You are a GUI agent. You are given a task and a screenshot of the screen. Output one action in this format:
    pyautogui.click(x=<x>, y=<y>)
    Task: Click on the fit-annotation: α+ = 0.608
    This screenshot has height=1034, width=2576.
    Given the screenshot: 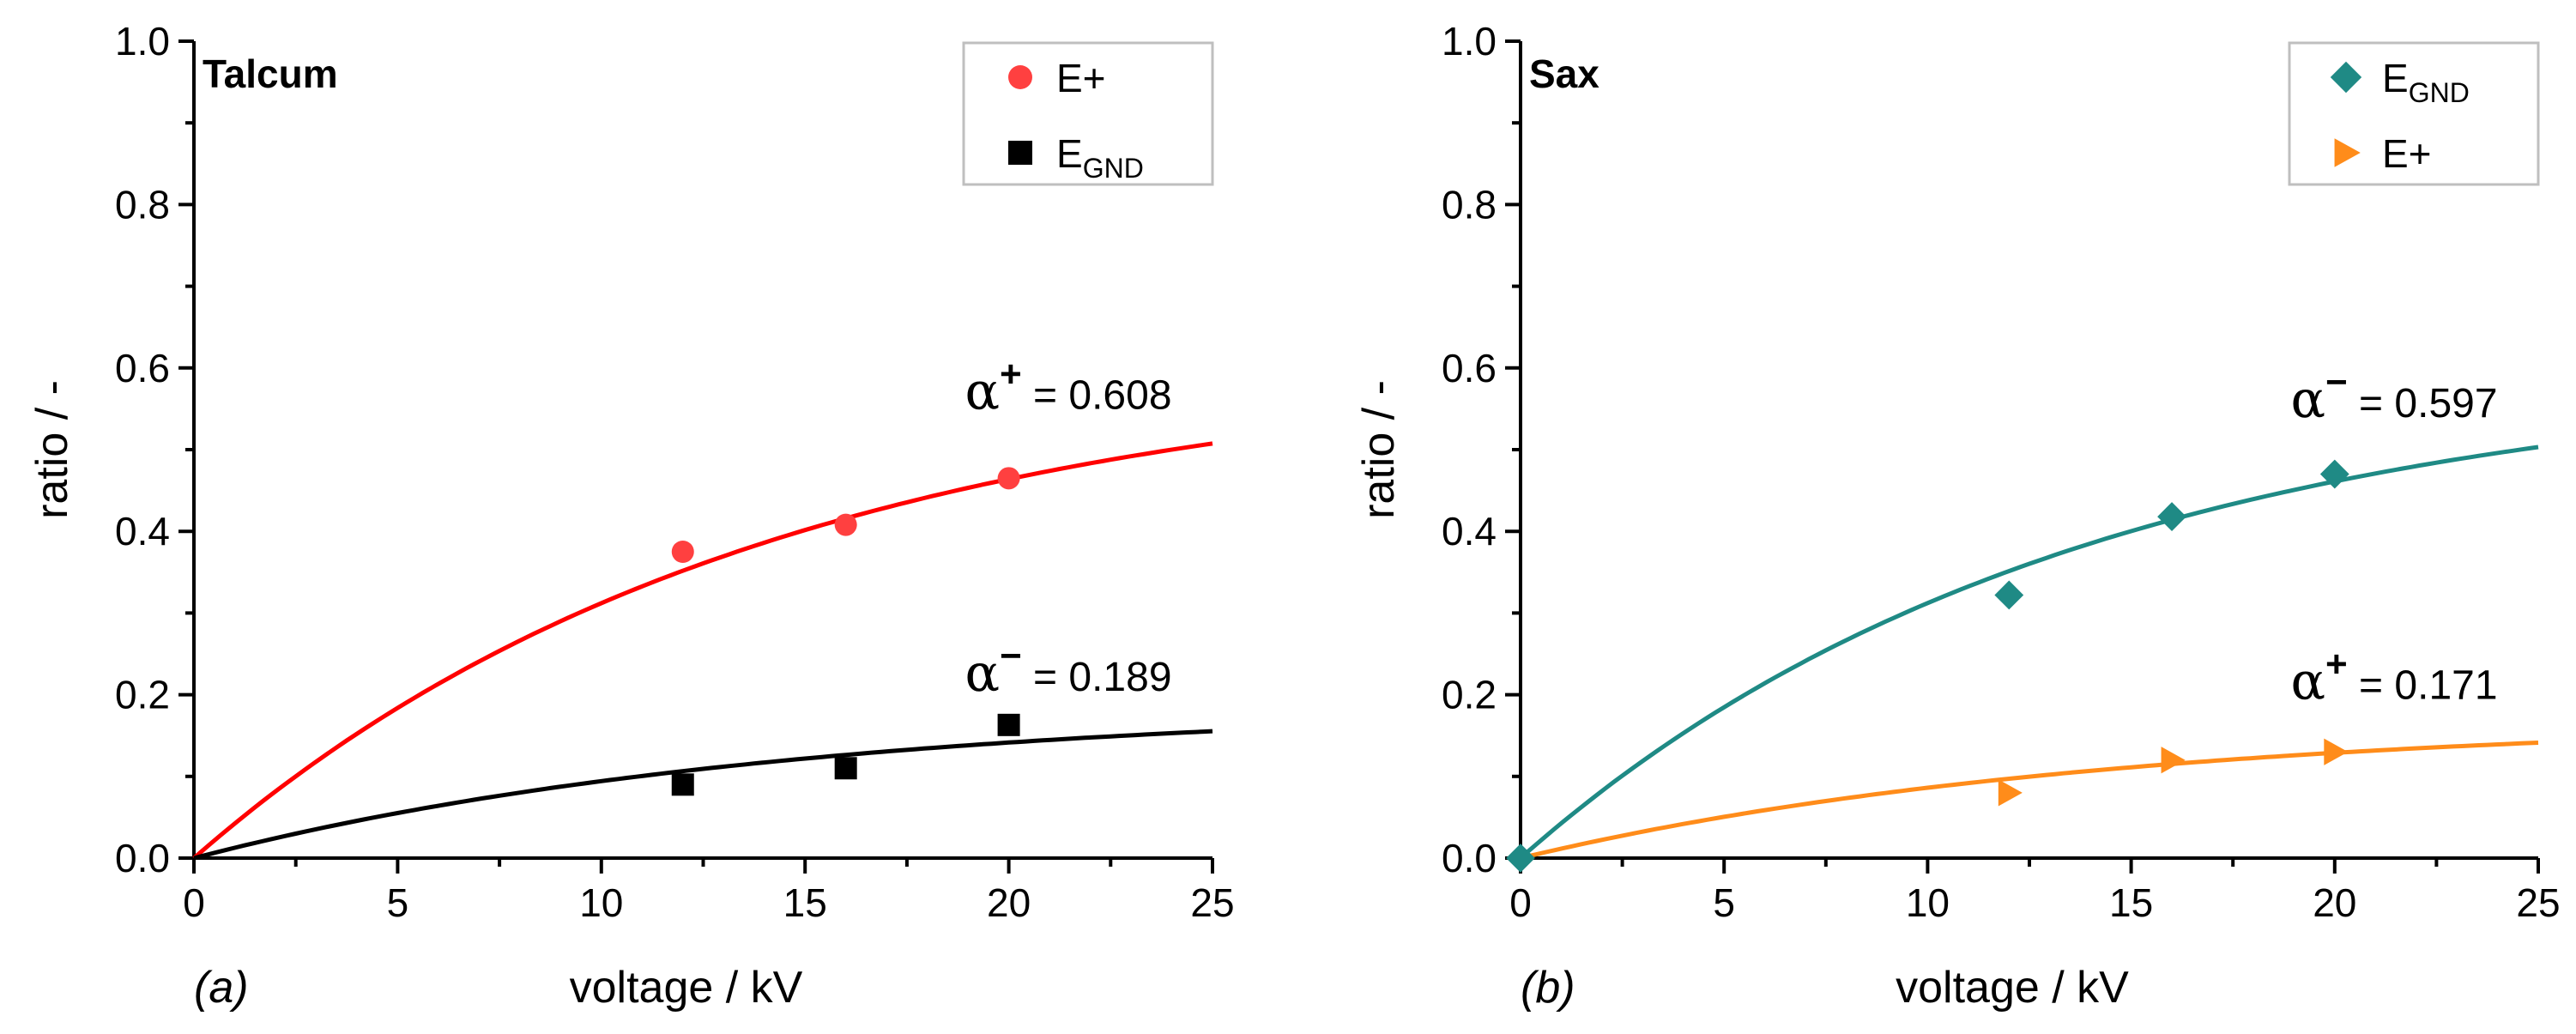 What is the action you would take?
    pyautogui.click(x=1067, y=387)
    